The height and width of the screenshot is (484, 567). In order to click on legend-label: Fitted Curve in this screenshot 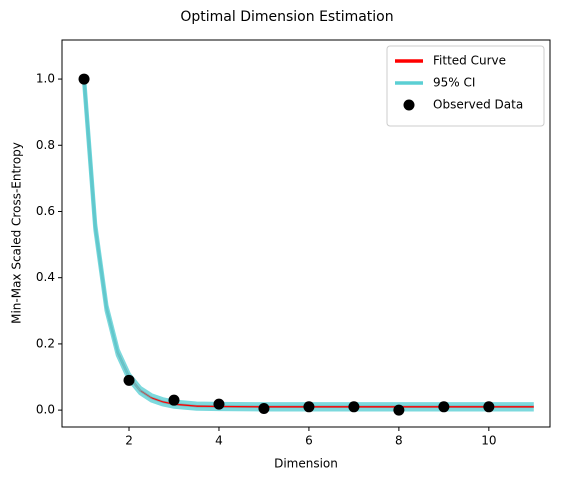, I will do `click(469, 61)`.